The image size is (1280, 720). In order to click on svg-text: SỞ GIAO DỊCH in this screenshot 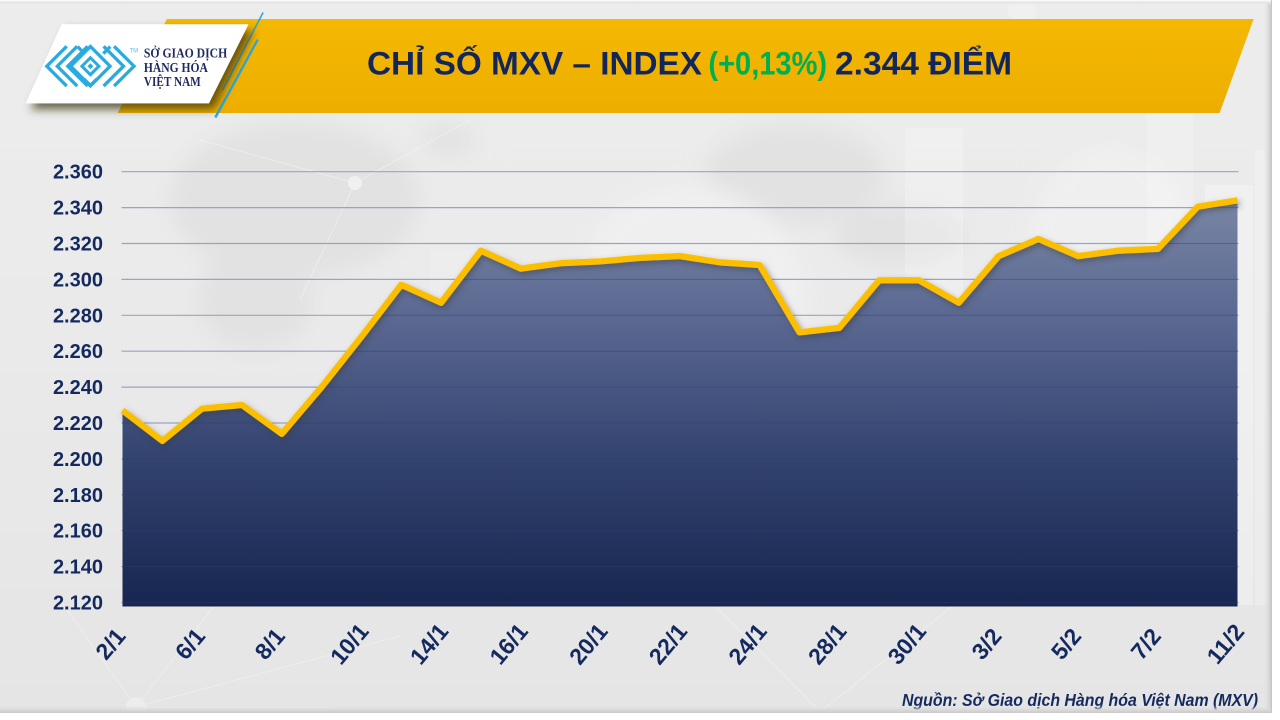, I will do `click(185, 53)`.